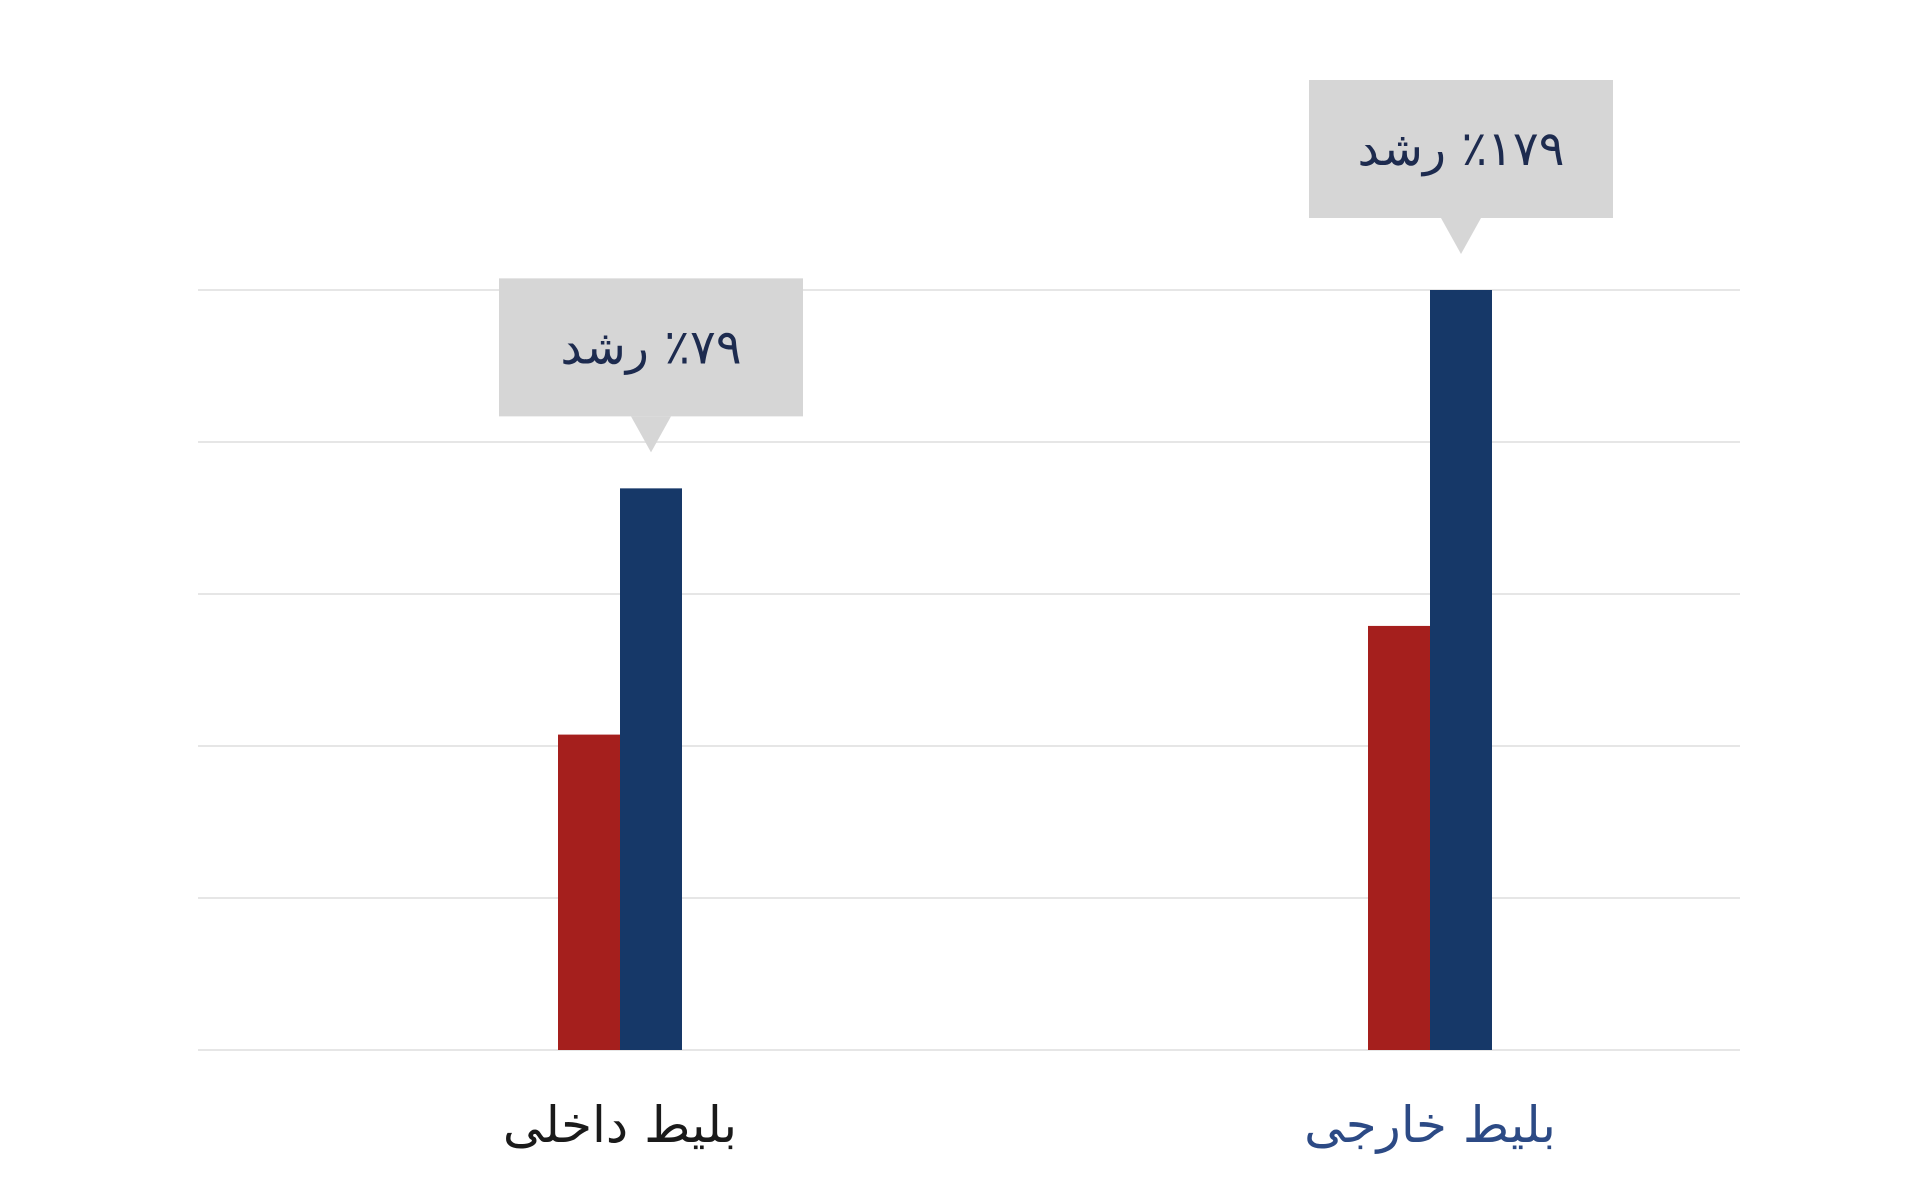 The image size is (1920, 1200). I want to click on callout-label: ٪۷۹ رشد, so click(650, 347).